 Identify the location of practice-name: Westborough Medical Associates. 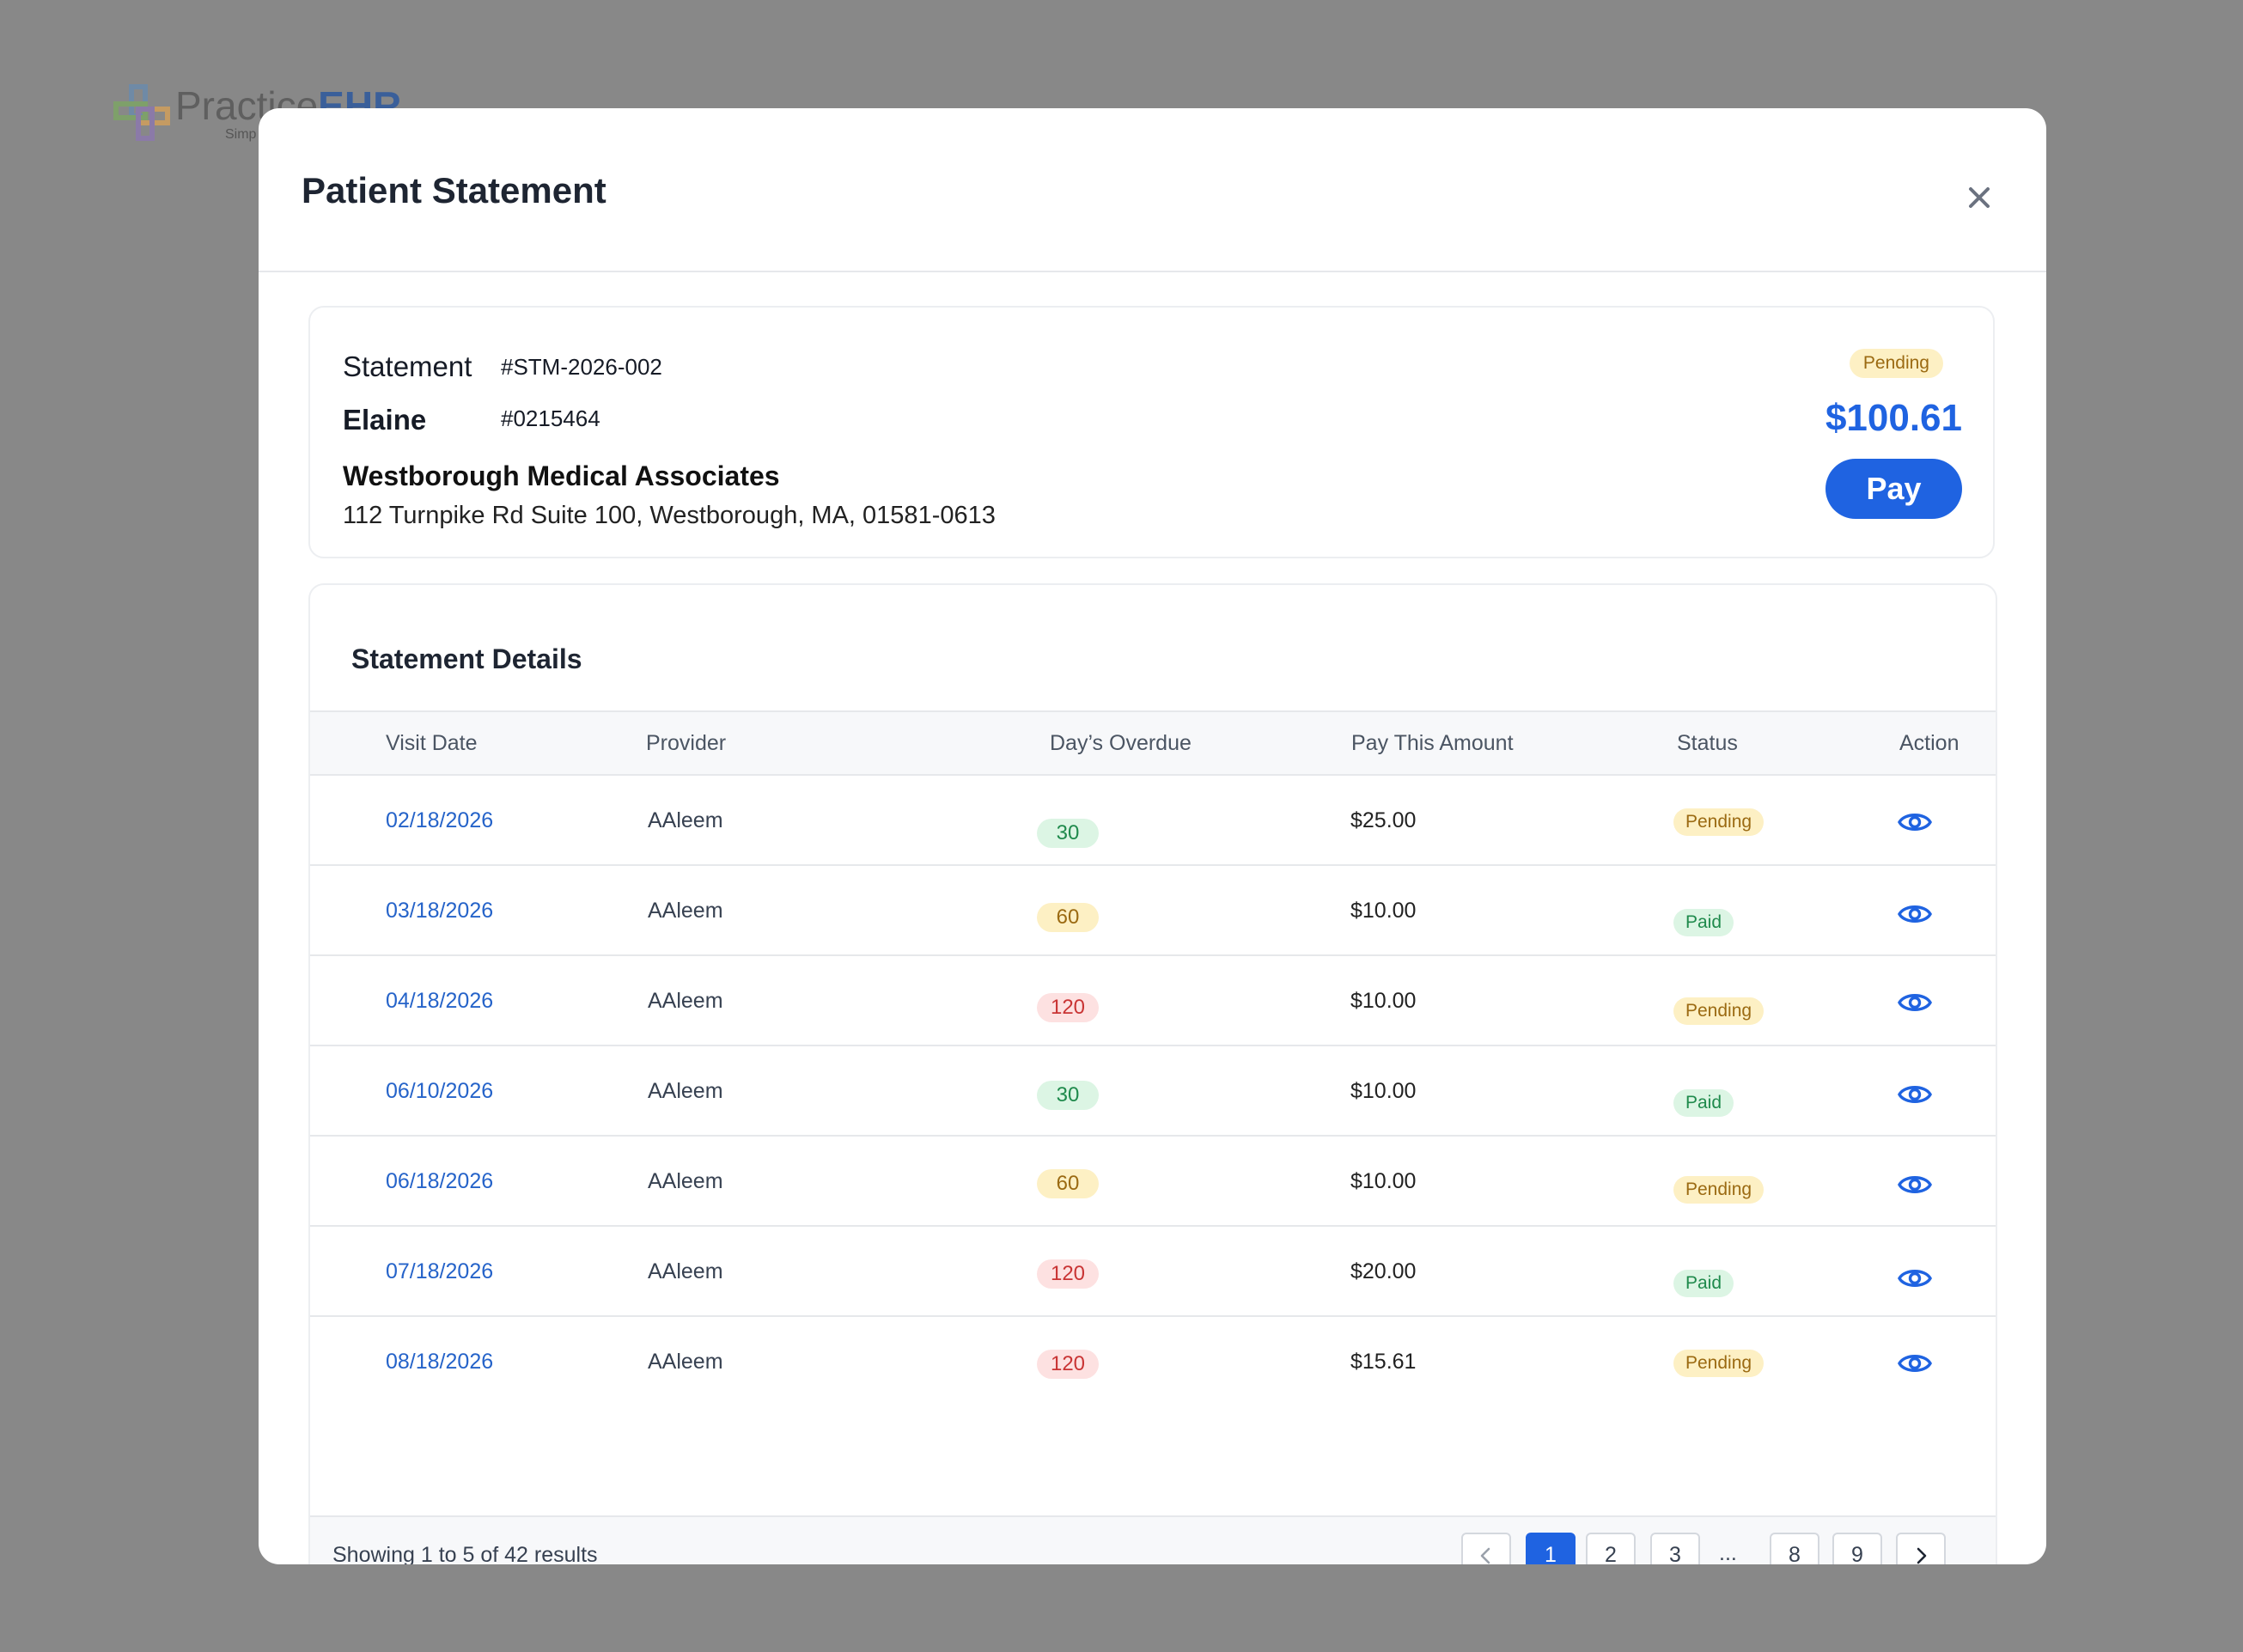
(561, 475).